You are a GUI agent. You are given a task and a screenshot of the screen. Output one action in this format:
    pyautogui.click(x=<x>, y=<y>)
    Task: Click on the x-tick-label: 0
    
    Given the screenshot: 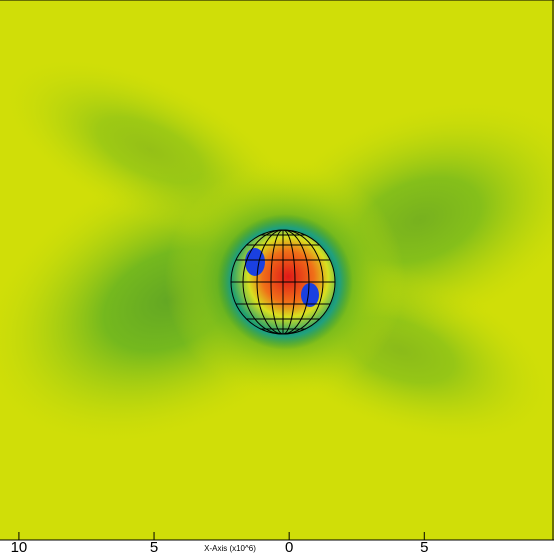 What is the action you would take?
    pyautogui.click(x=289, y=547)
    